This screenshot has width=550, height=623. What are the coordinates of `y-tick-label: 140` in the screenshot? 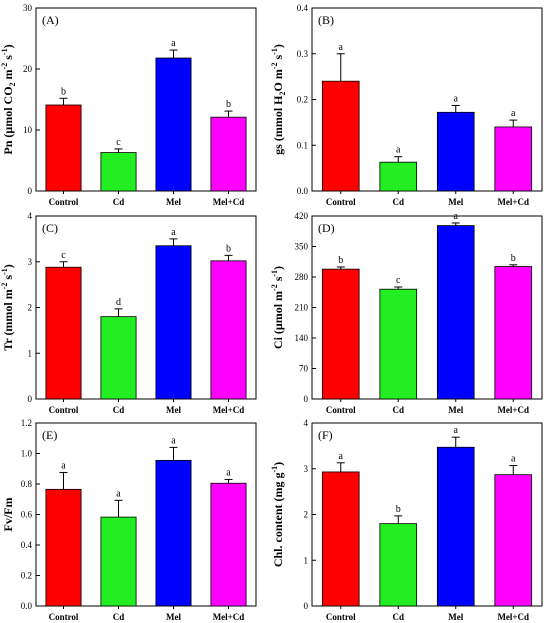 It's located at (302, 338).